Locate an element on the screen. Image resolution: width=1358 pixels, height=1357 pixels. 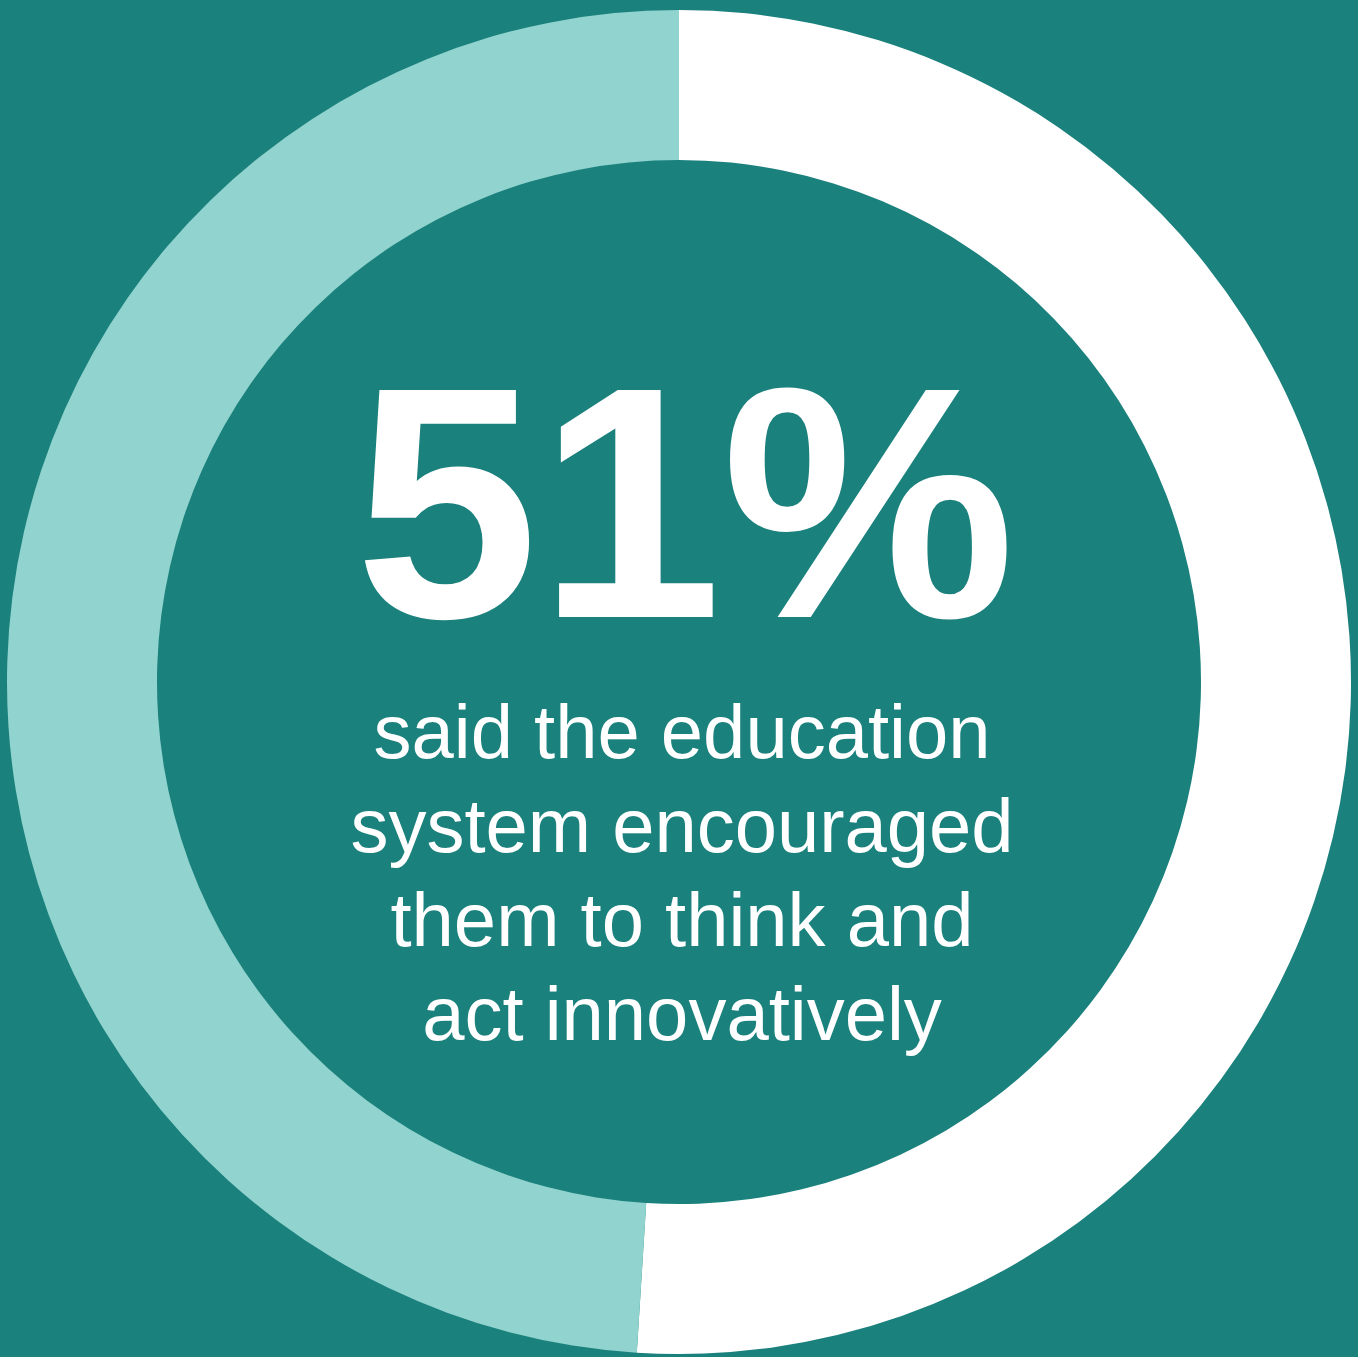
text: said the education system encouraged them to think and act innovatively is located at coordinates (682, 872).